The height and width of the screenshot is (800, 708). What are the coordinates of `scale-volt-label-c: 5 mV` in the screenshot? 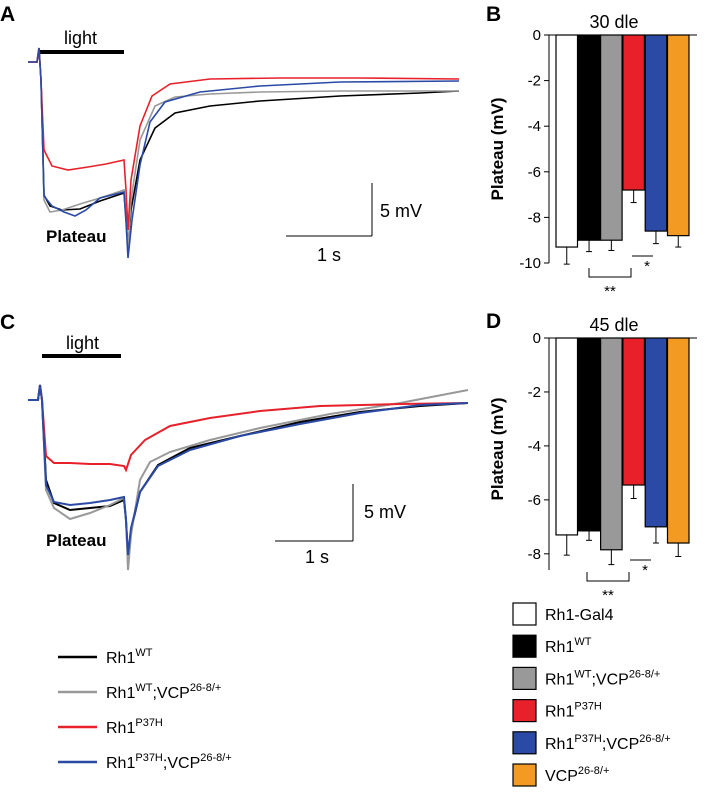 It's located at (385, 512).